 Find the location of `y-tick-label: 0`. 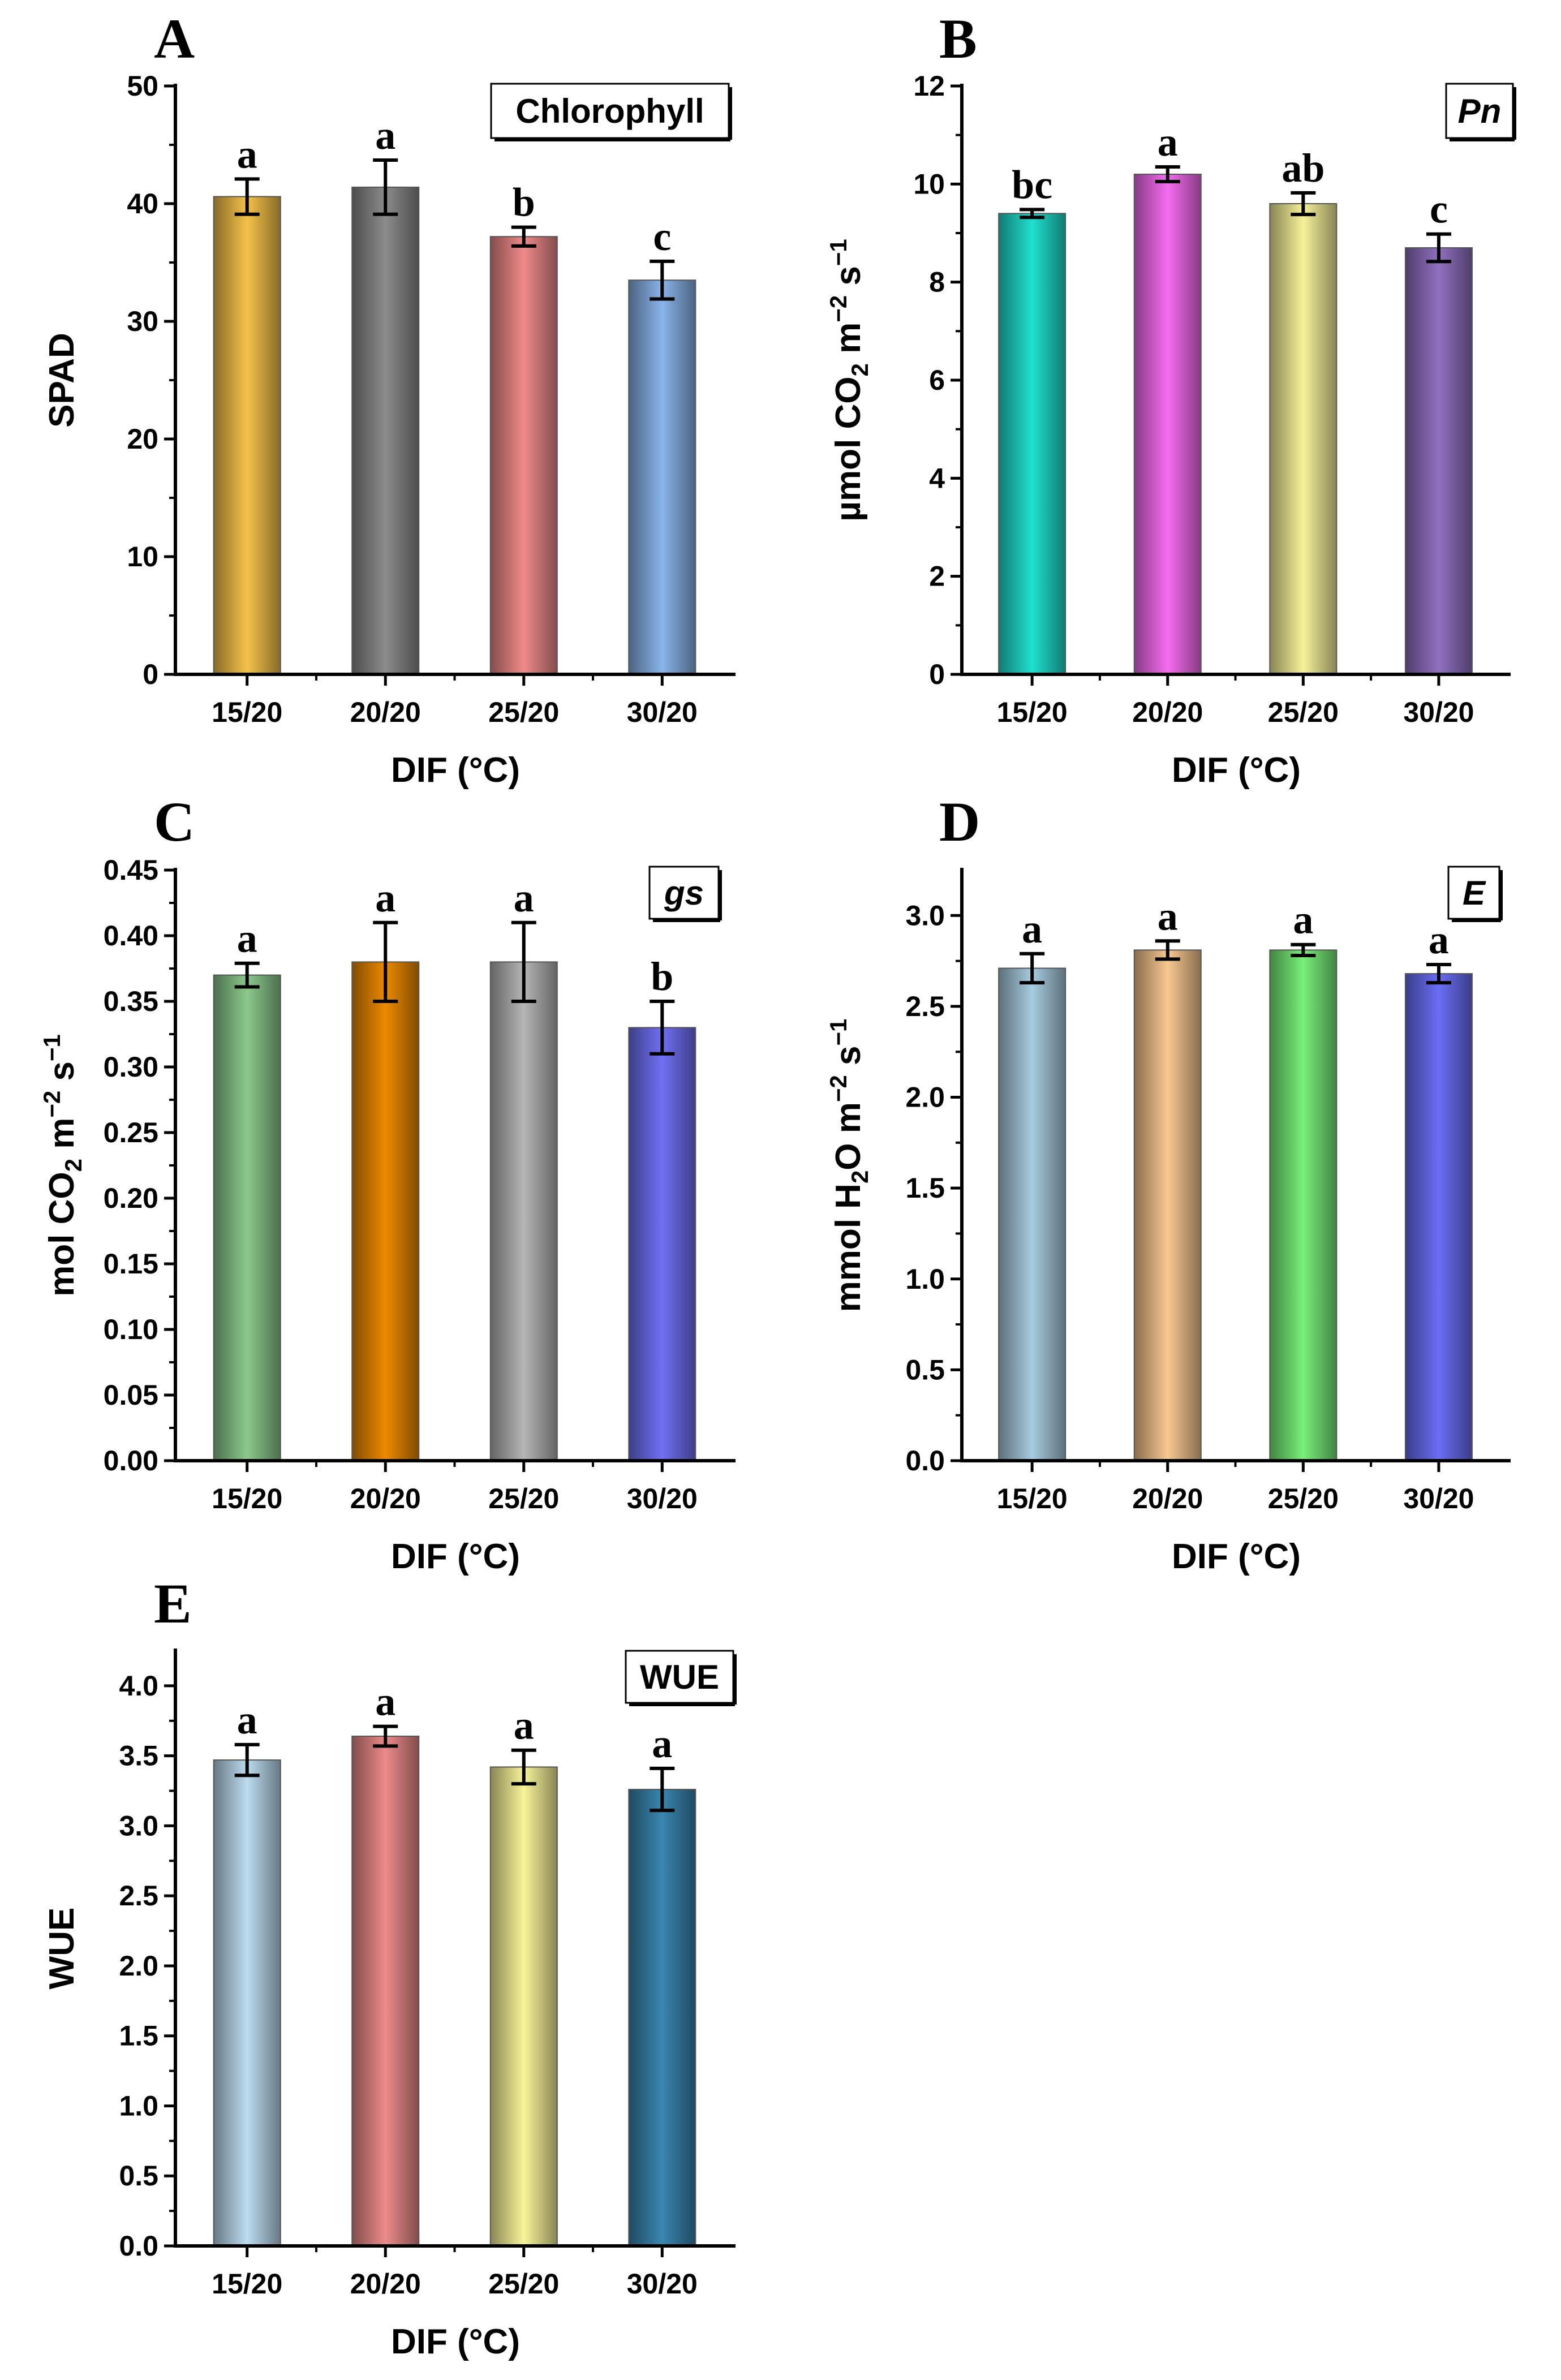

y-tick-label: 0 is located at coordinates (937, 674).